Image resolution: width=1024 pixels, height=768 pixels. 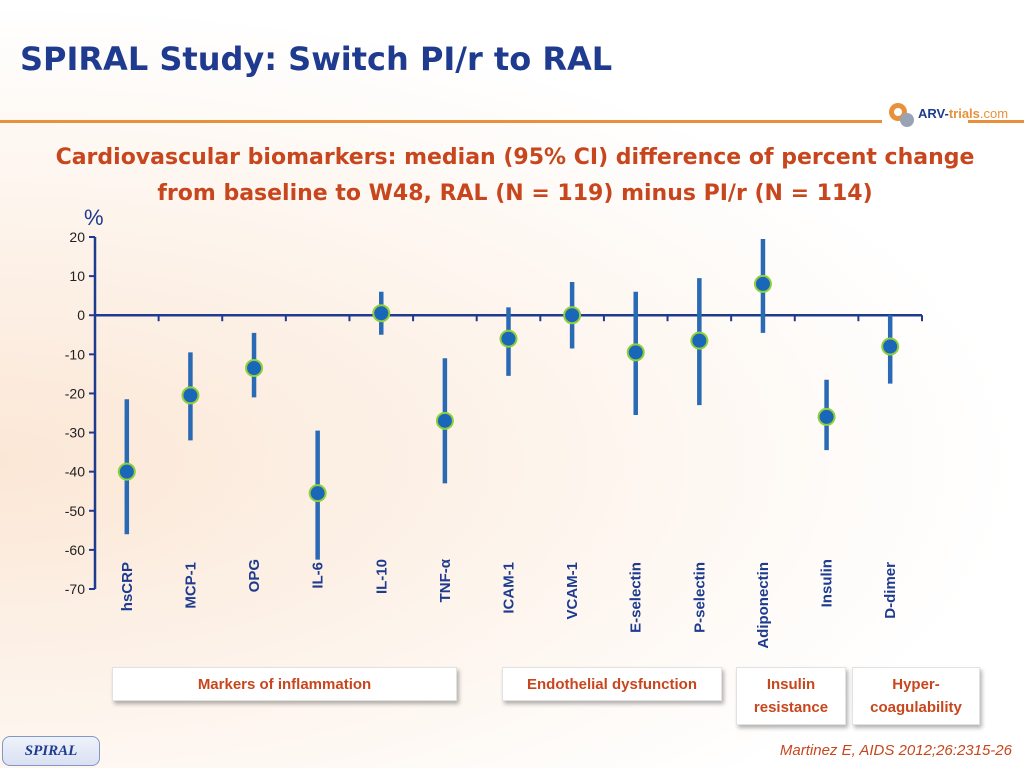 I want to click on citation: Martinez E, AIDS 2012;26:2315-26, so click(x=895, y=750).